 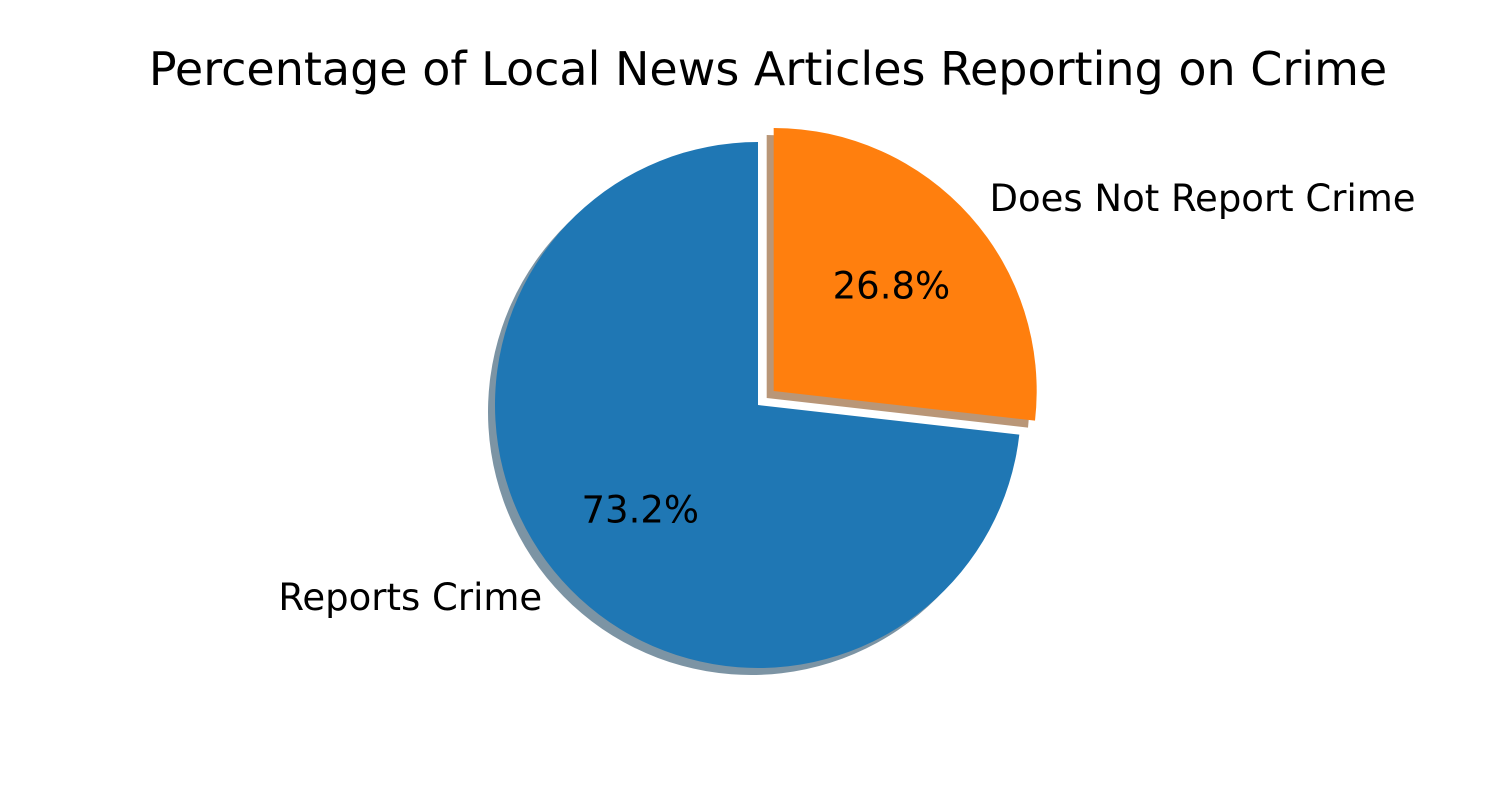 I want to click on pie-slice-does-not-report-crime, so click(x=905, y=274).